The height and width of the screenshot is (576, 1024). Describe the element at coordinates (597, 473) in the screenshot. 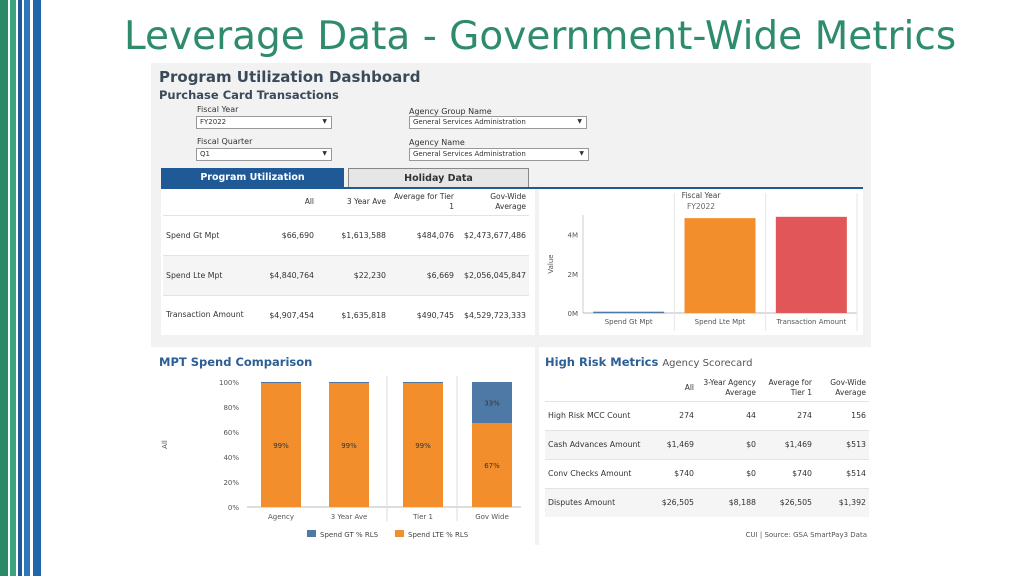

I see `row-label: Conv Checks Amount` at that location.